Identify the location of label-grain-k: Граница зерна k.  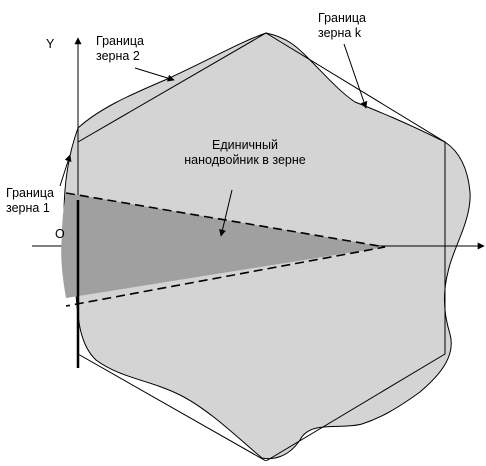
(342, 26).